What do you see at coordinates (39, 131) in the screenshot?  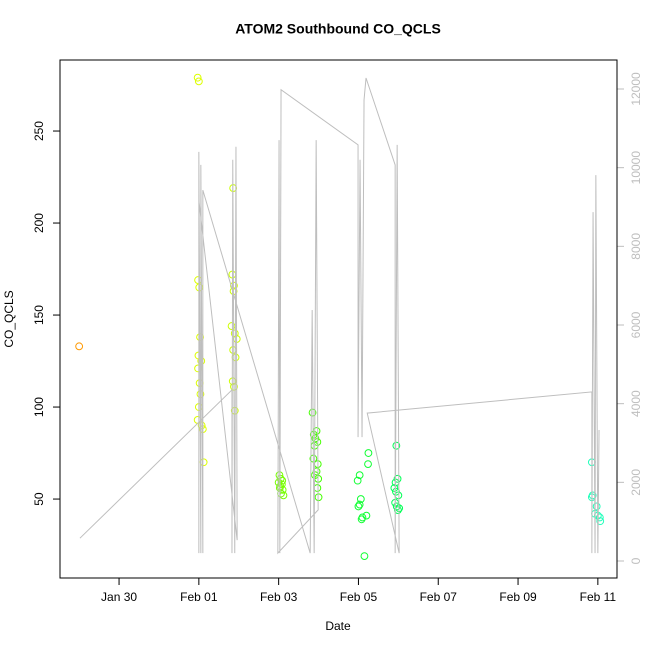 I see `y-tick-label: 250` at bounding box center [39, 131].